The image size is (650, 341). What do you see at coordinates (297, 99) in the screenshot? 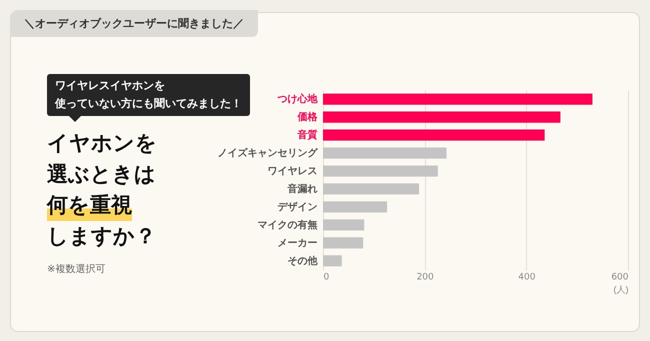
I see `y-tick-label: つけ心地` at bounding box center [297, 99].